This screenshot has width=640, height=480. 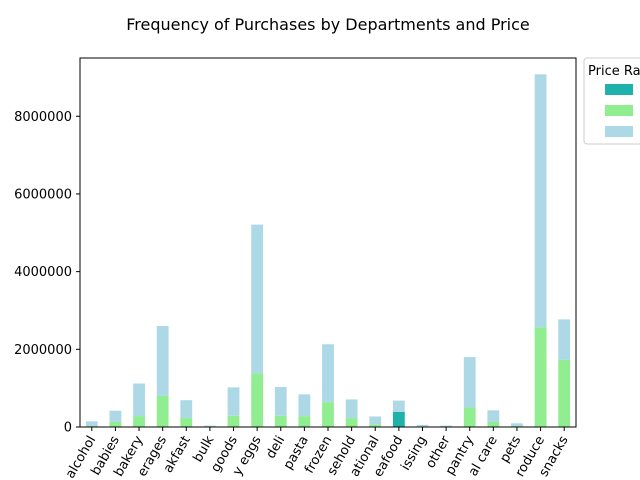 I want to click on legend: Price Ra, so click(x=611, y=101).